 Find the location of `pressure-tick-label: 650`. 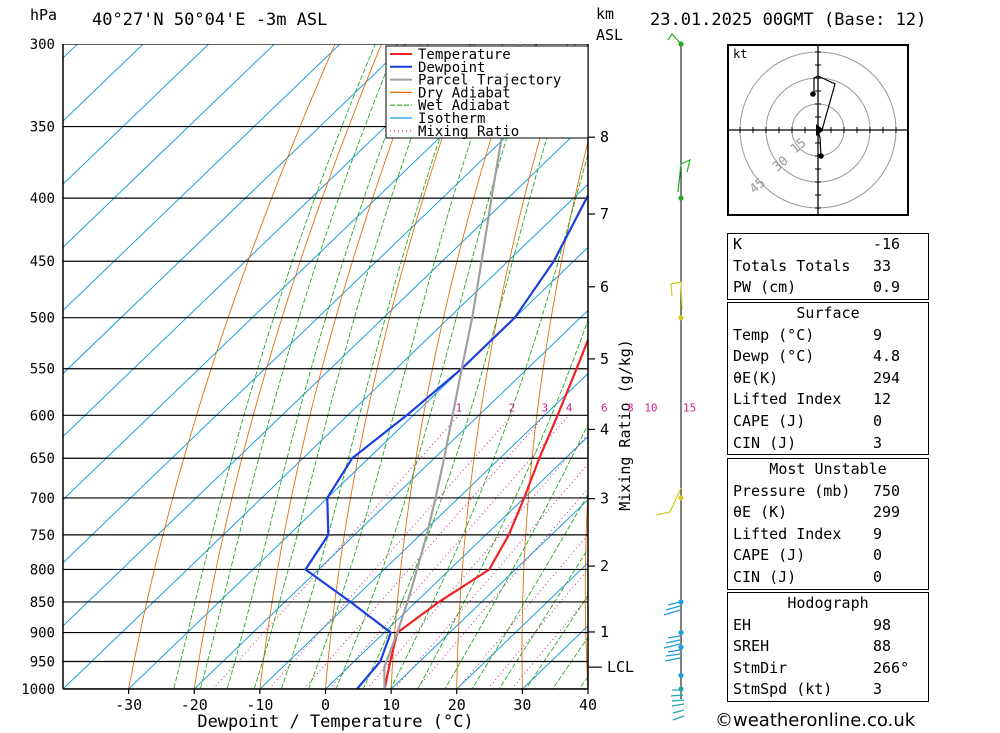

pressure-tick-label: 650 is located at coordinates (42, 459).